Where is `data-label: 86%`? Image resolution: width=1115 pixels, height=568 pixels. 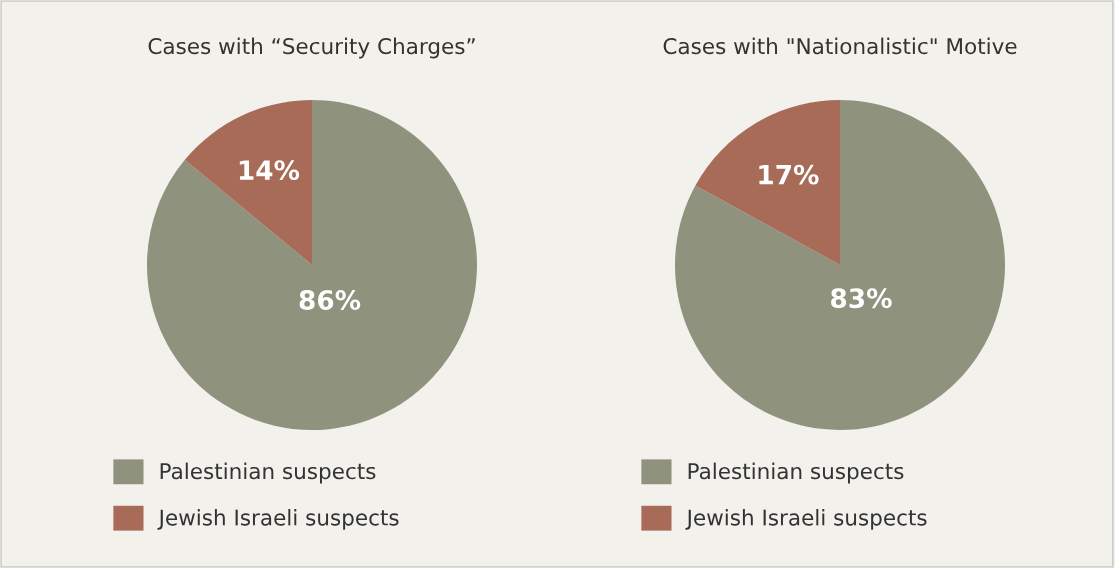 data-label: 86% is located at coordinates (330, 300).